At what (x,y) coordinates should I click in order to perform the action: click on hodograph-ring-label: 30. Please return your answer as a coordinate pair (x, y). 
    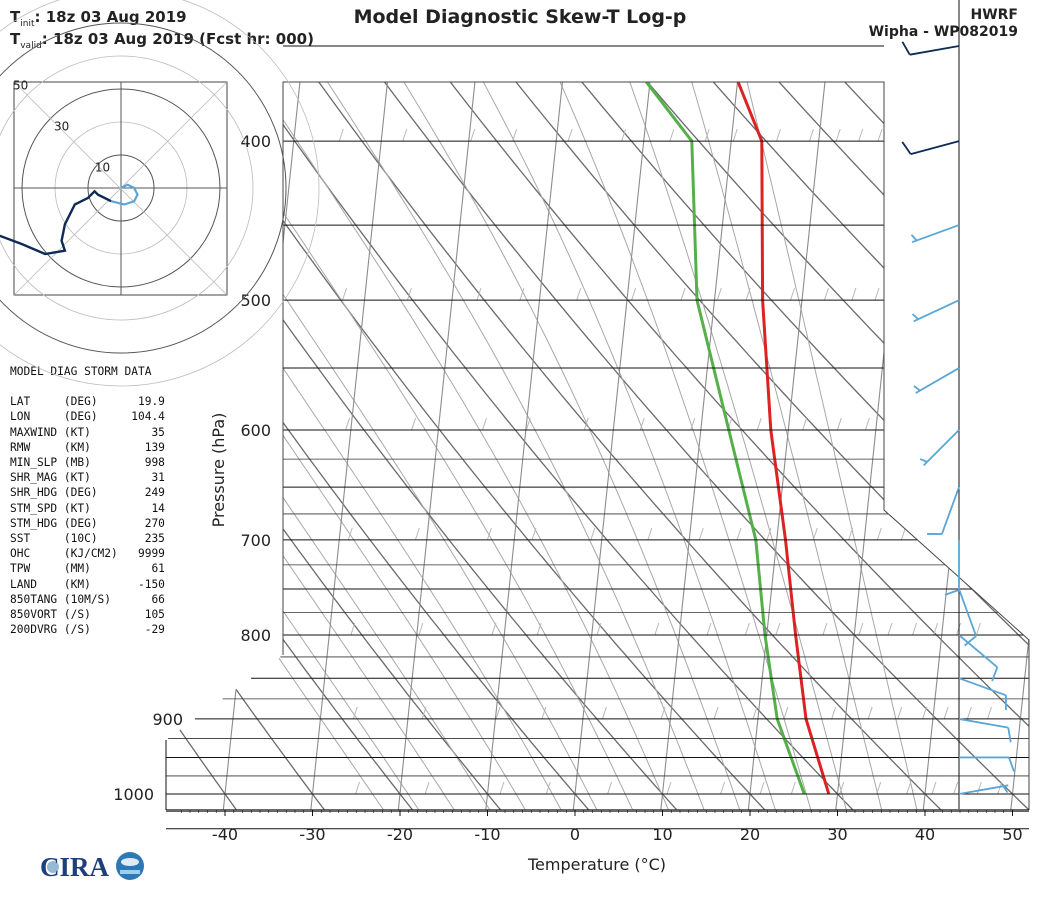
    Looking at the image, I should click on (61, 127).